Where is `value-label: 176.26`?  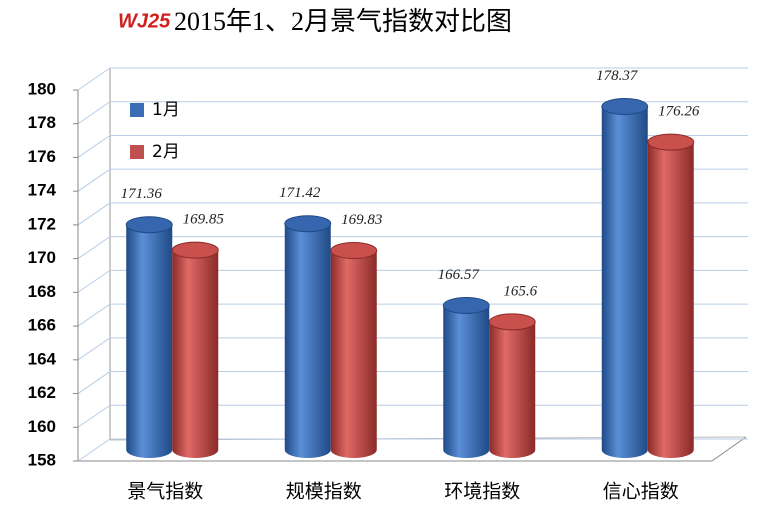 value-label: 176.26 is located at coordinates (679, 112).